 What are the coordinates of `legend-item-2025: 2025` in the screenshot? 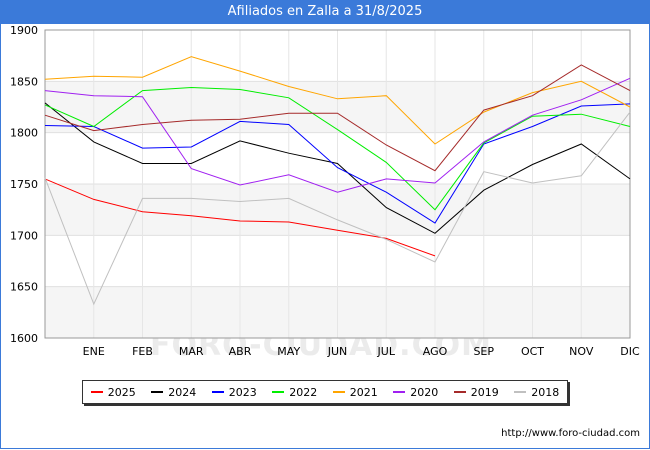 It's located at (113, 392).